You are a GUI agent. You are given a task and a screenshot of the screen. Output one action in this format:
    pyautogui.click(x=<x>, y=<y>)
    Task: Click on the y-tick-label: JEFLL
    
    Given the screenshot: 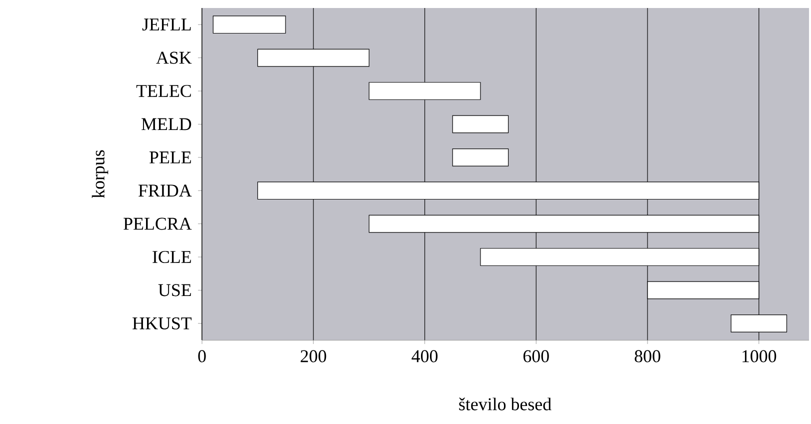 What is the action you would take?
    pyautogui.click(x=166, y=24)
    